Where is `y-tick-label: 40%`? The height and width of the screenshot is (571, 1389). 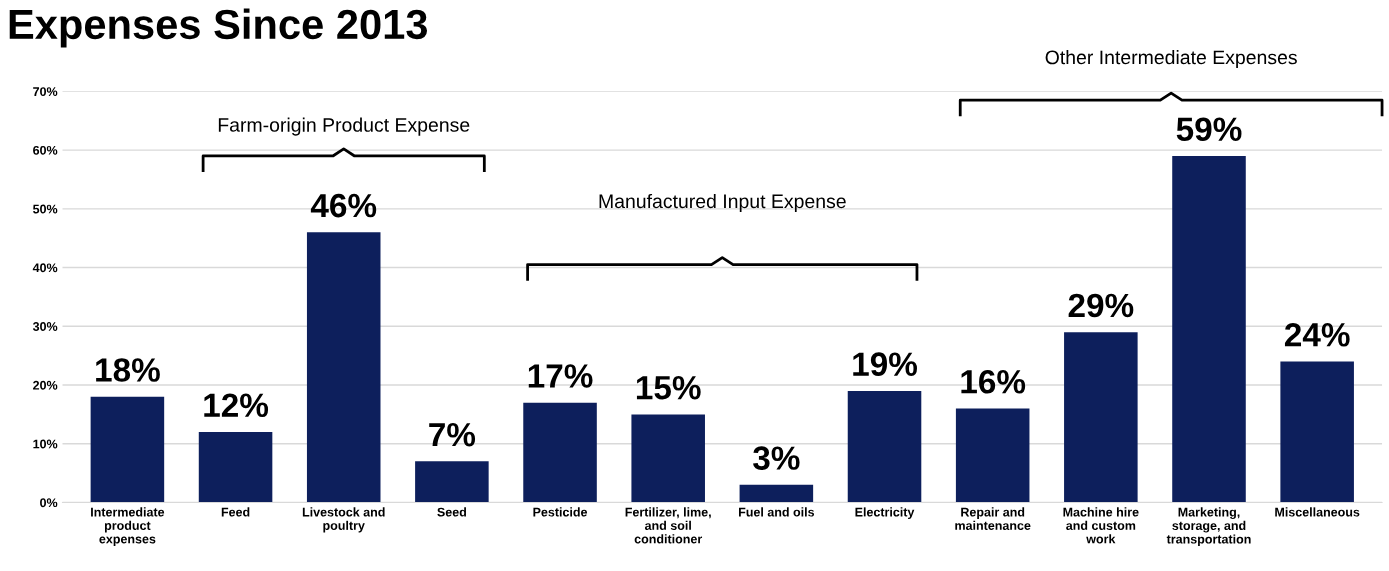
y-tick-label: 40% is located at coordinates (45, 268).